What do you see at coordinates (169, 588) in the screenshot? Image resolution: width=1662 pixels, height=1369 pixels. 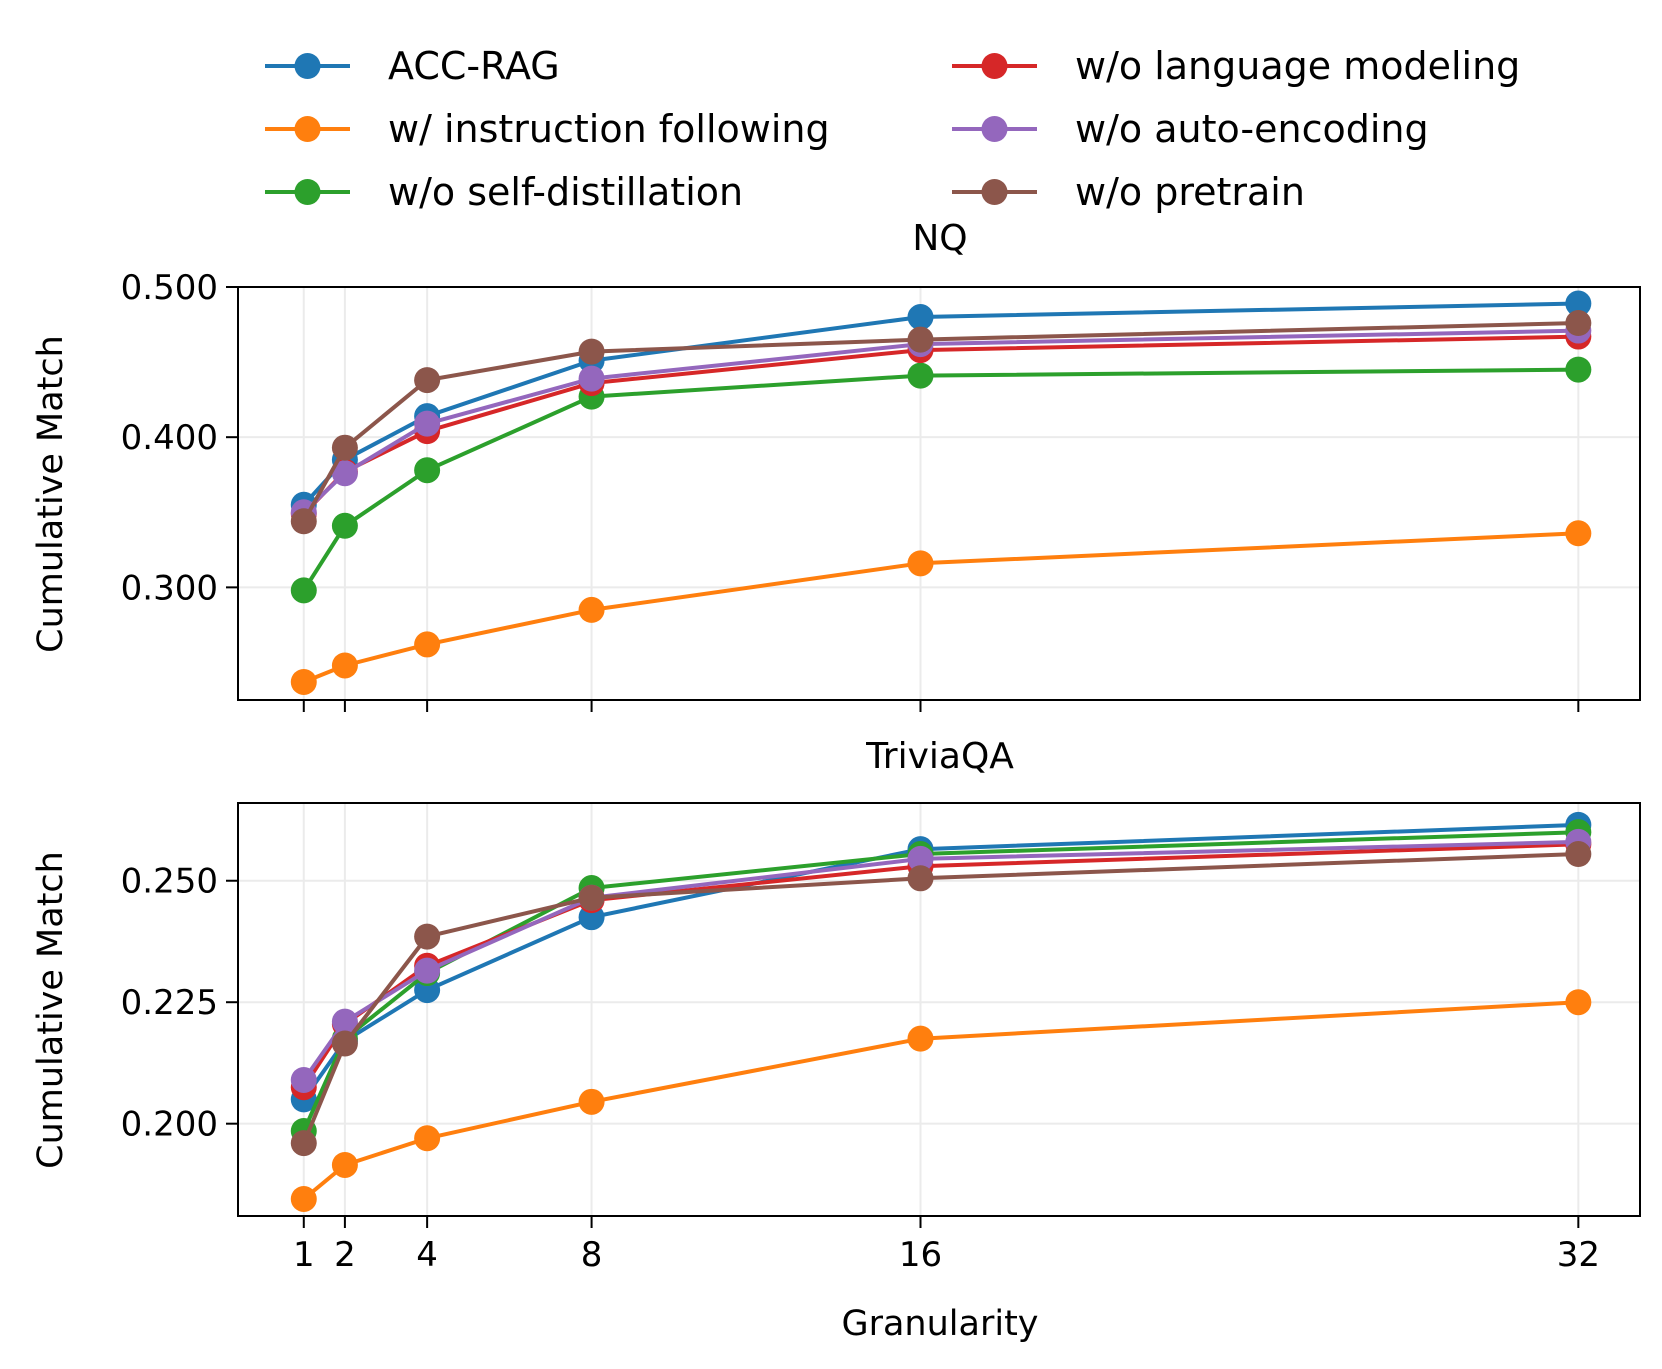 I see `nq-y-tick-label: 0.300` at bounding box center [169, 588].